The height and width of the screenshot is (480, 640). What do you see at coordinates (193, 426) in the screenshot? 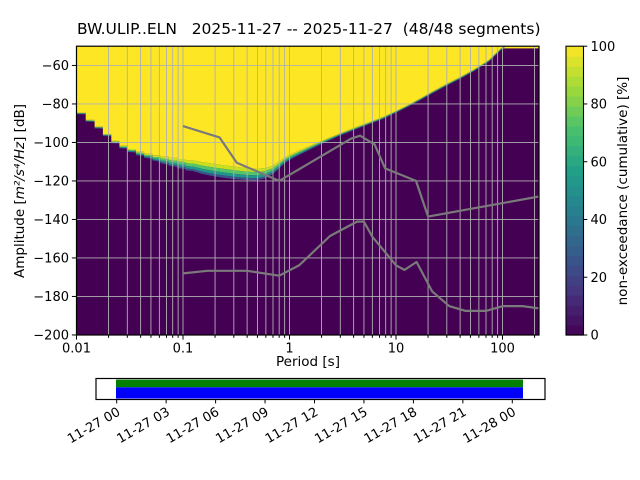
I see `timeline-tick-label: 11-27 06` at bounding box center [193, 426].